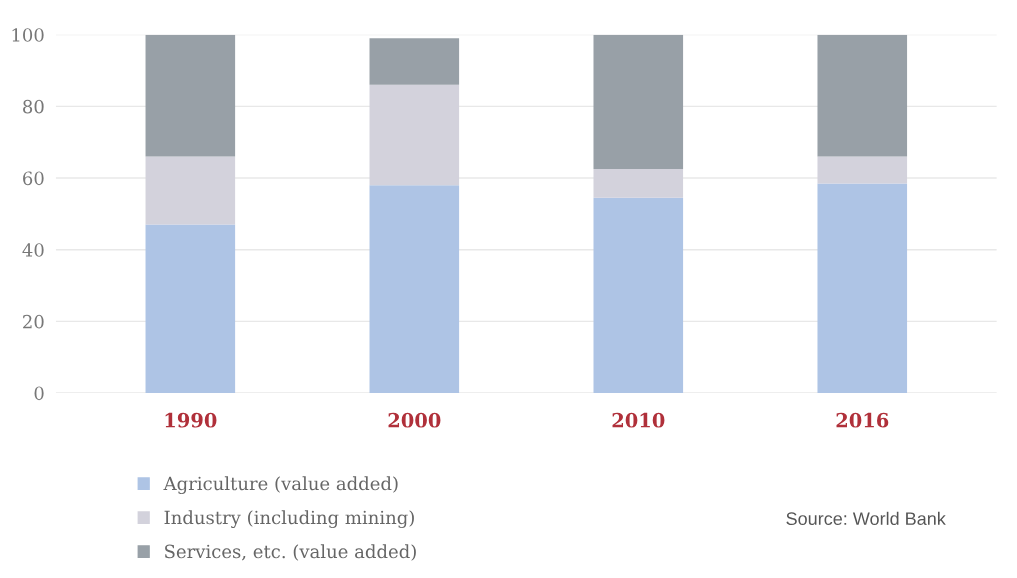  I want to click on y-tick-label: 40, so click(33, 250).